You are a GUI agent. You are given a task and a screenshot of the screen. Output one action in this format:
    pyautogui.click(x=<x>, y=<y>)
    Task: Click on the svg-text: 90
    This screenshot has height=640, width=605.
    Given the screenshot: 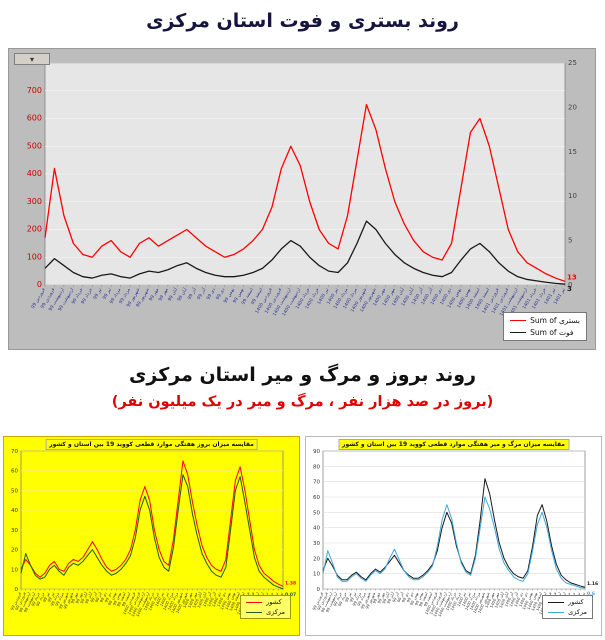 What is the action you would take?
    pyautogui.click(x=316, y=452)
    